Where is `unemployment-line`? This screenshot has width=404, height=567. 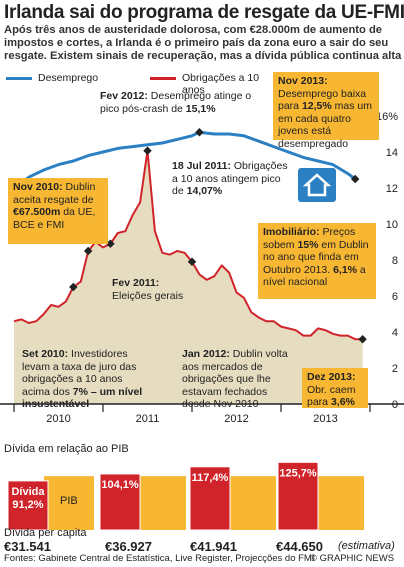
unemployment-line is located at coordinates (185, 160).